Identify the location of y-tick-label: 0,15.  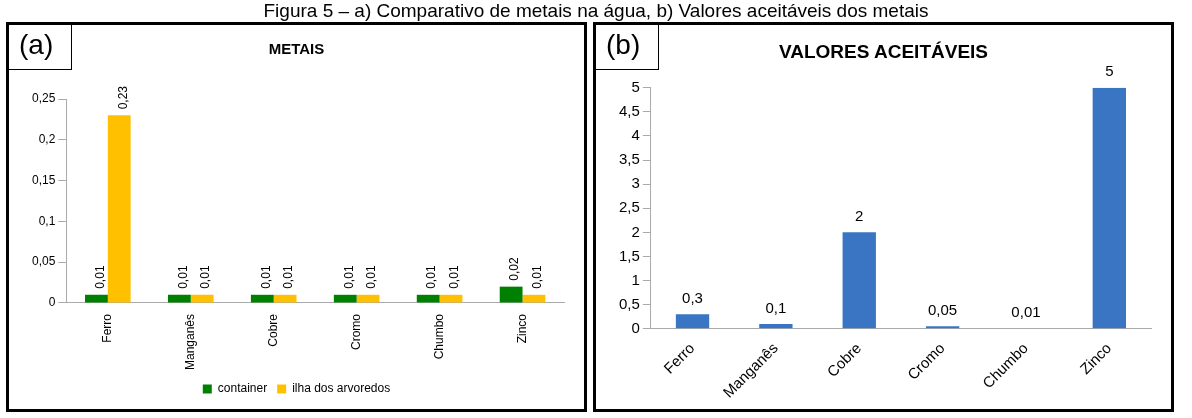
(44, 179).